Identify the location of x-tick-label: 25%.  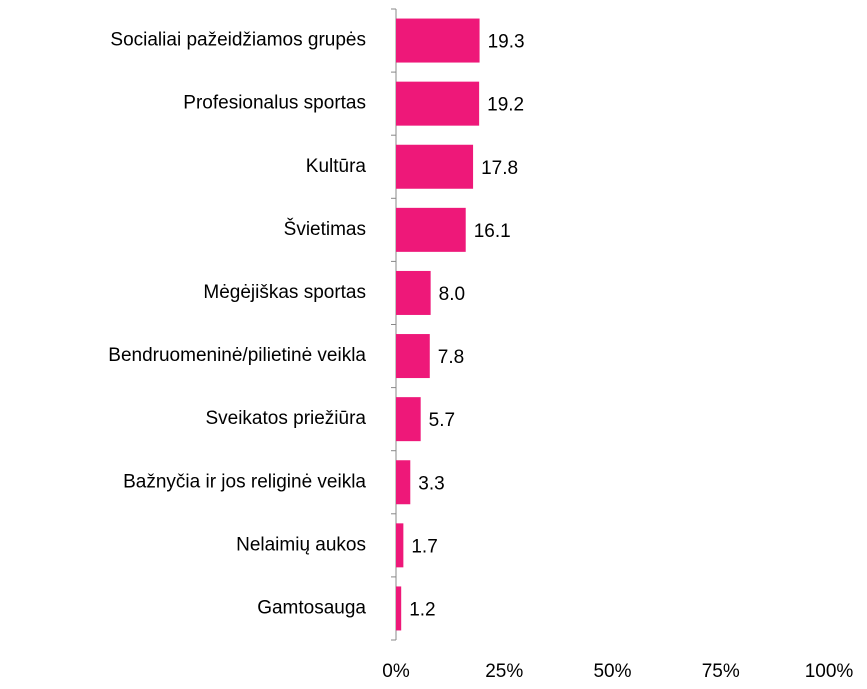
(504, 671).